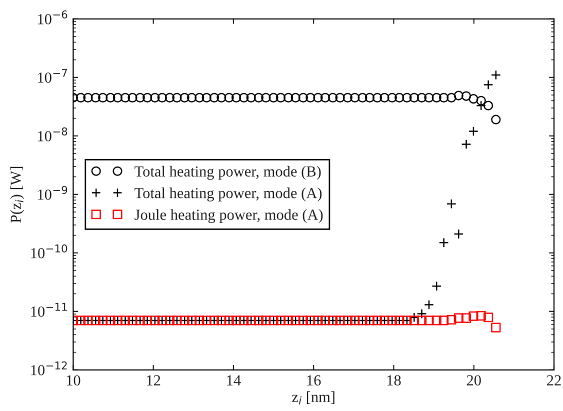  Describe the element at coordinates (228, 216) in the screenshot. I see `legend-label: Joule heating power, mode (A)` at that location.